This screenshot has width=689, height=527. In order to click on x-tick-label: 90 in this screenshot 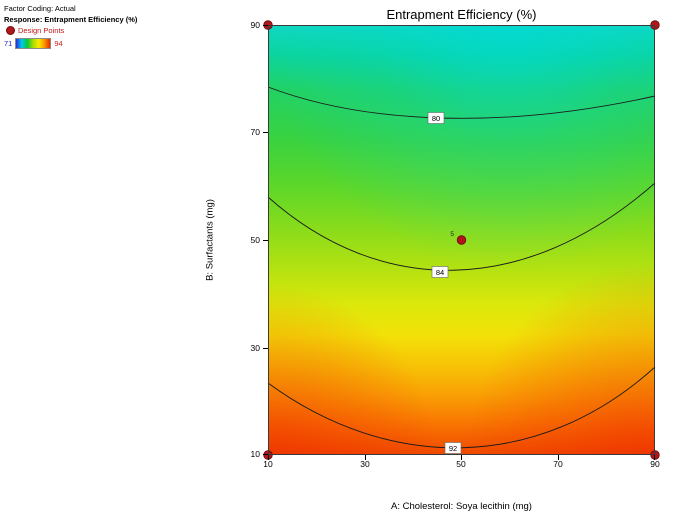, I will do `click(655, 464)`.